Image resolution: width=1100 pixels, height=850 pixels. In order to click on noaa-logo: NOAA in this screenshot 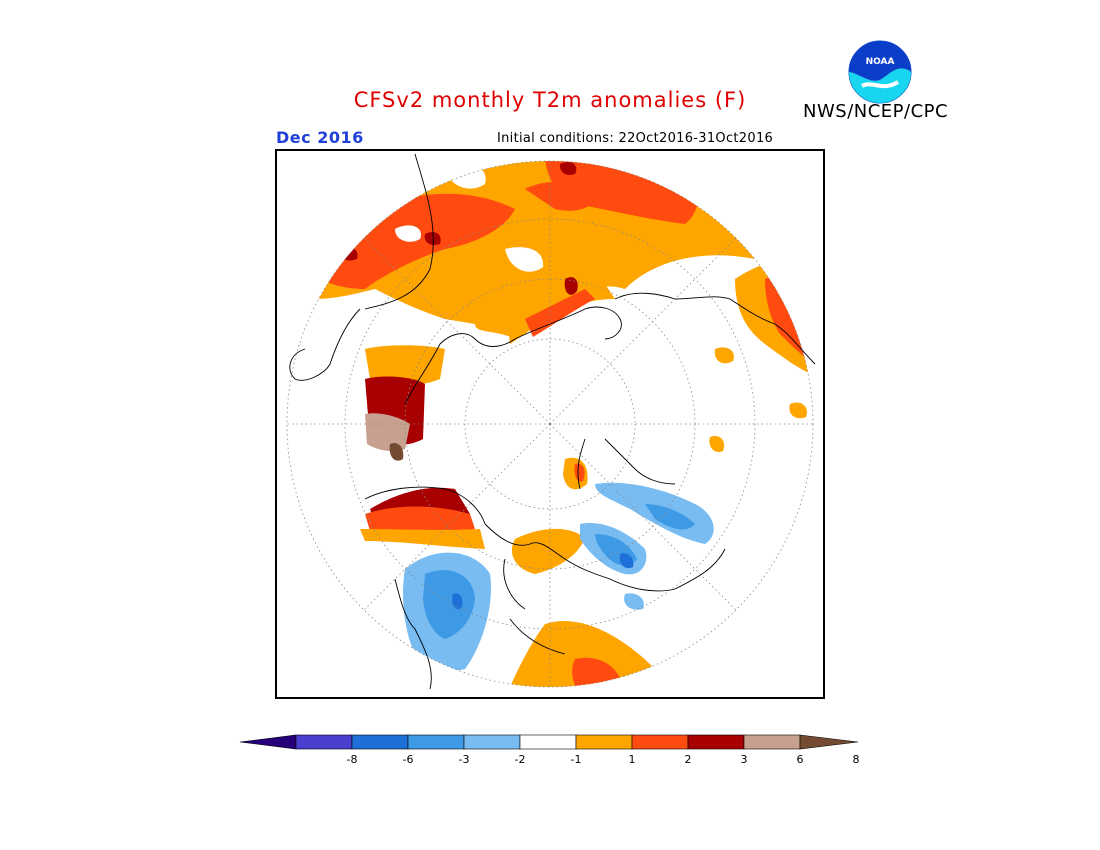, I will do `click(880, 72)`.